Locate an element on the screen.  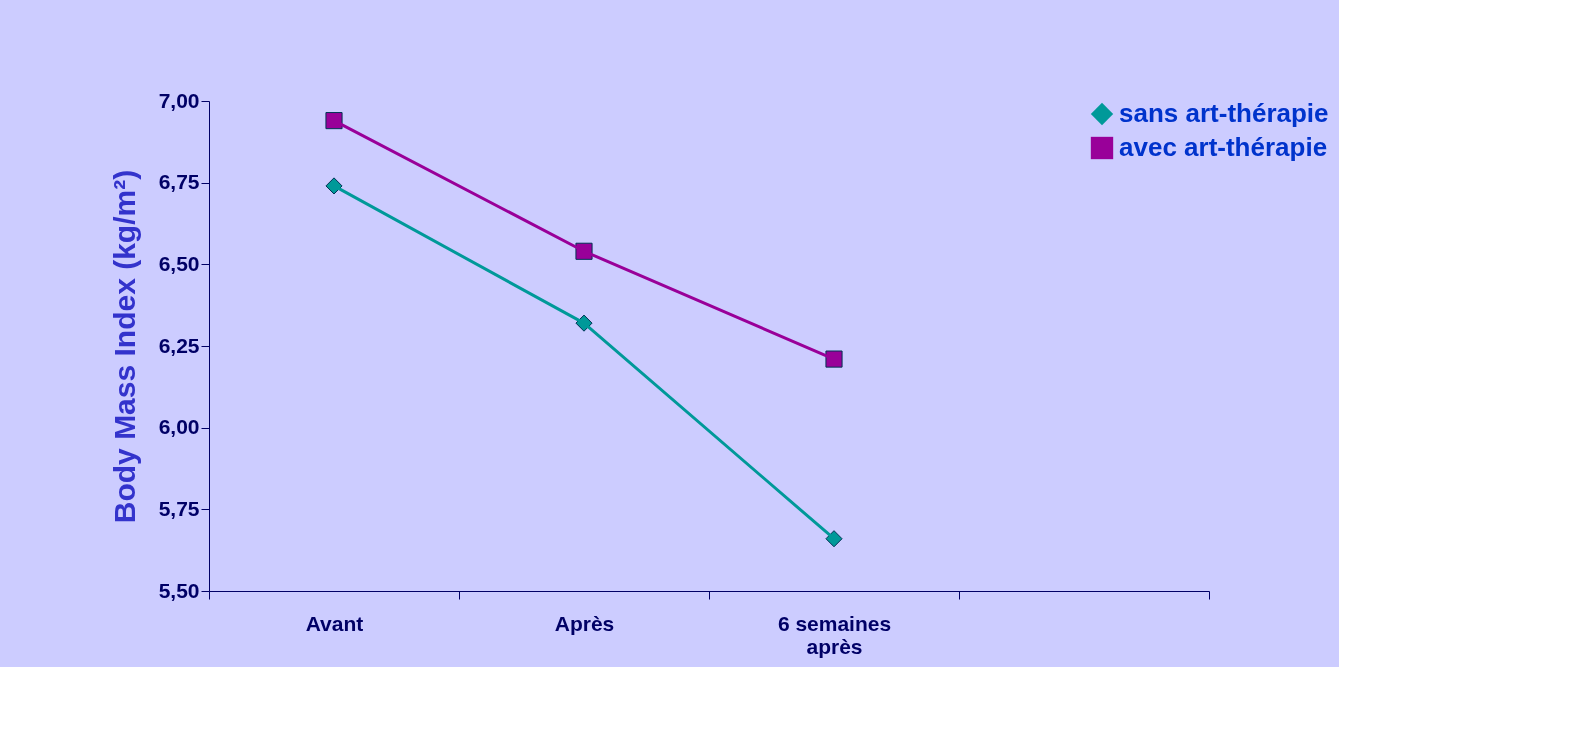
legend-label: avec art-thérapie is located at coordinates (1223, 147).